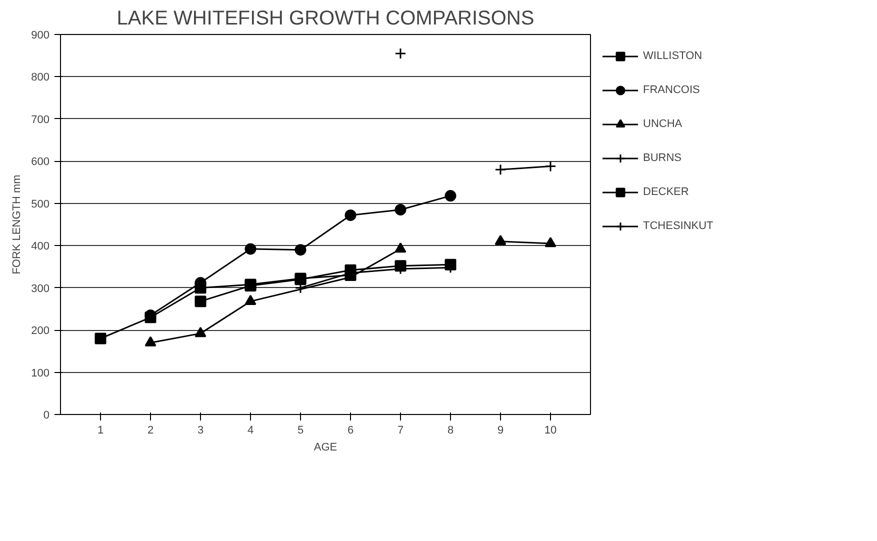  I want to click on y-tick-label: 500, so click(40, 204).